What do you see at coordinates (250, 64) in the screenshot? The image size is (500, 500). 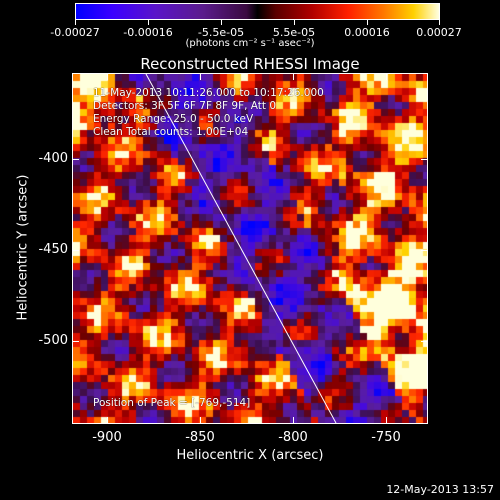 I see `plot-title: Reconstructed RHESSI Image` at bounding box center [250, 64].